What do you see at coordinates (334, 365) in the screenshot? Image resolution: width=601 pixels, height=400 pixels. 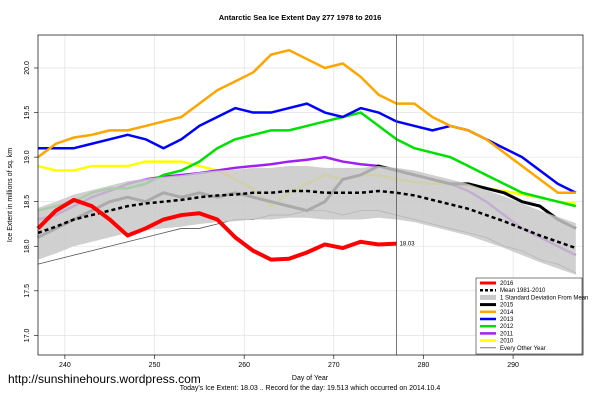 I see `x-tick-label: 270` at bounding box center [334, 365].